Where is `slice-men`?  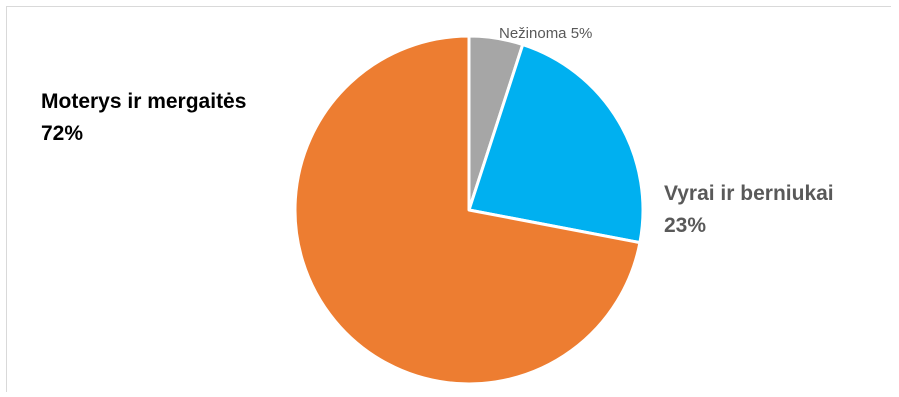
slice-men is located at coordinates (556, 144).